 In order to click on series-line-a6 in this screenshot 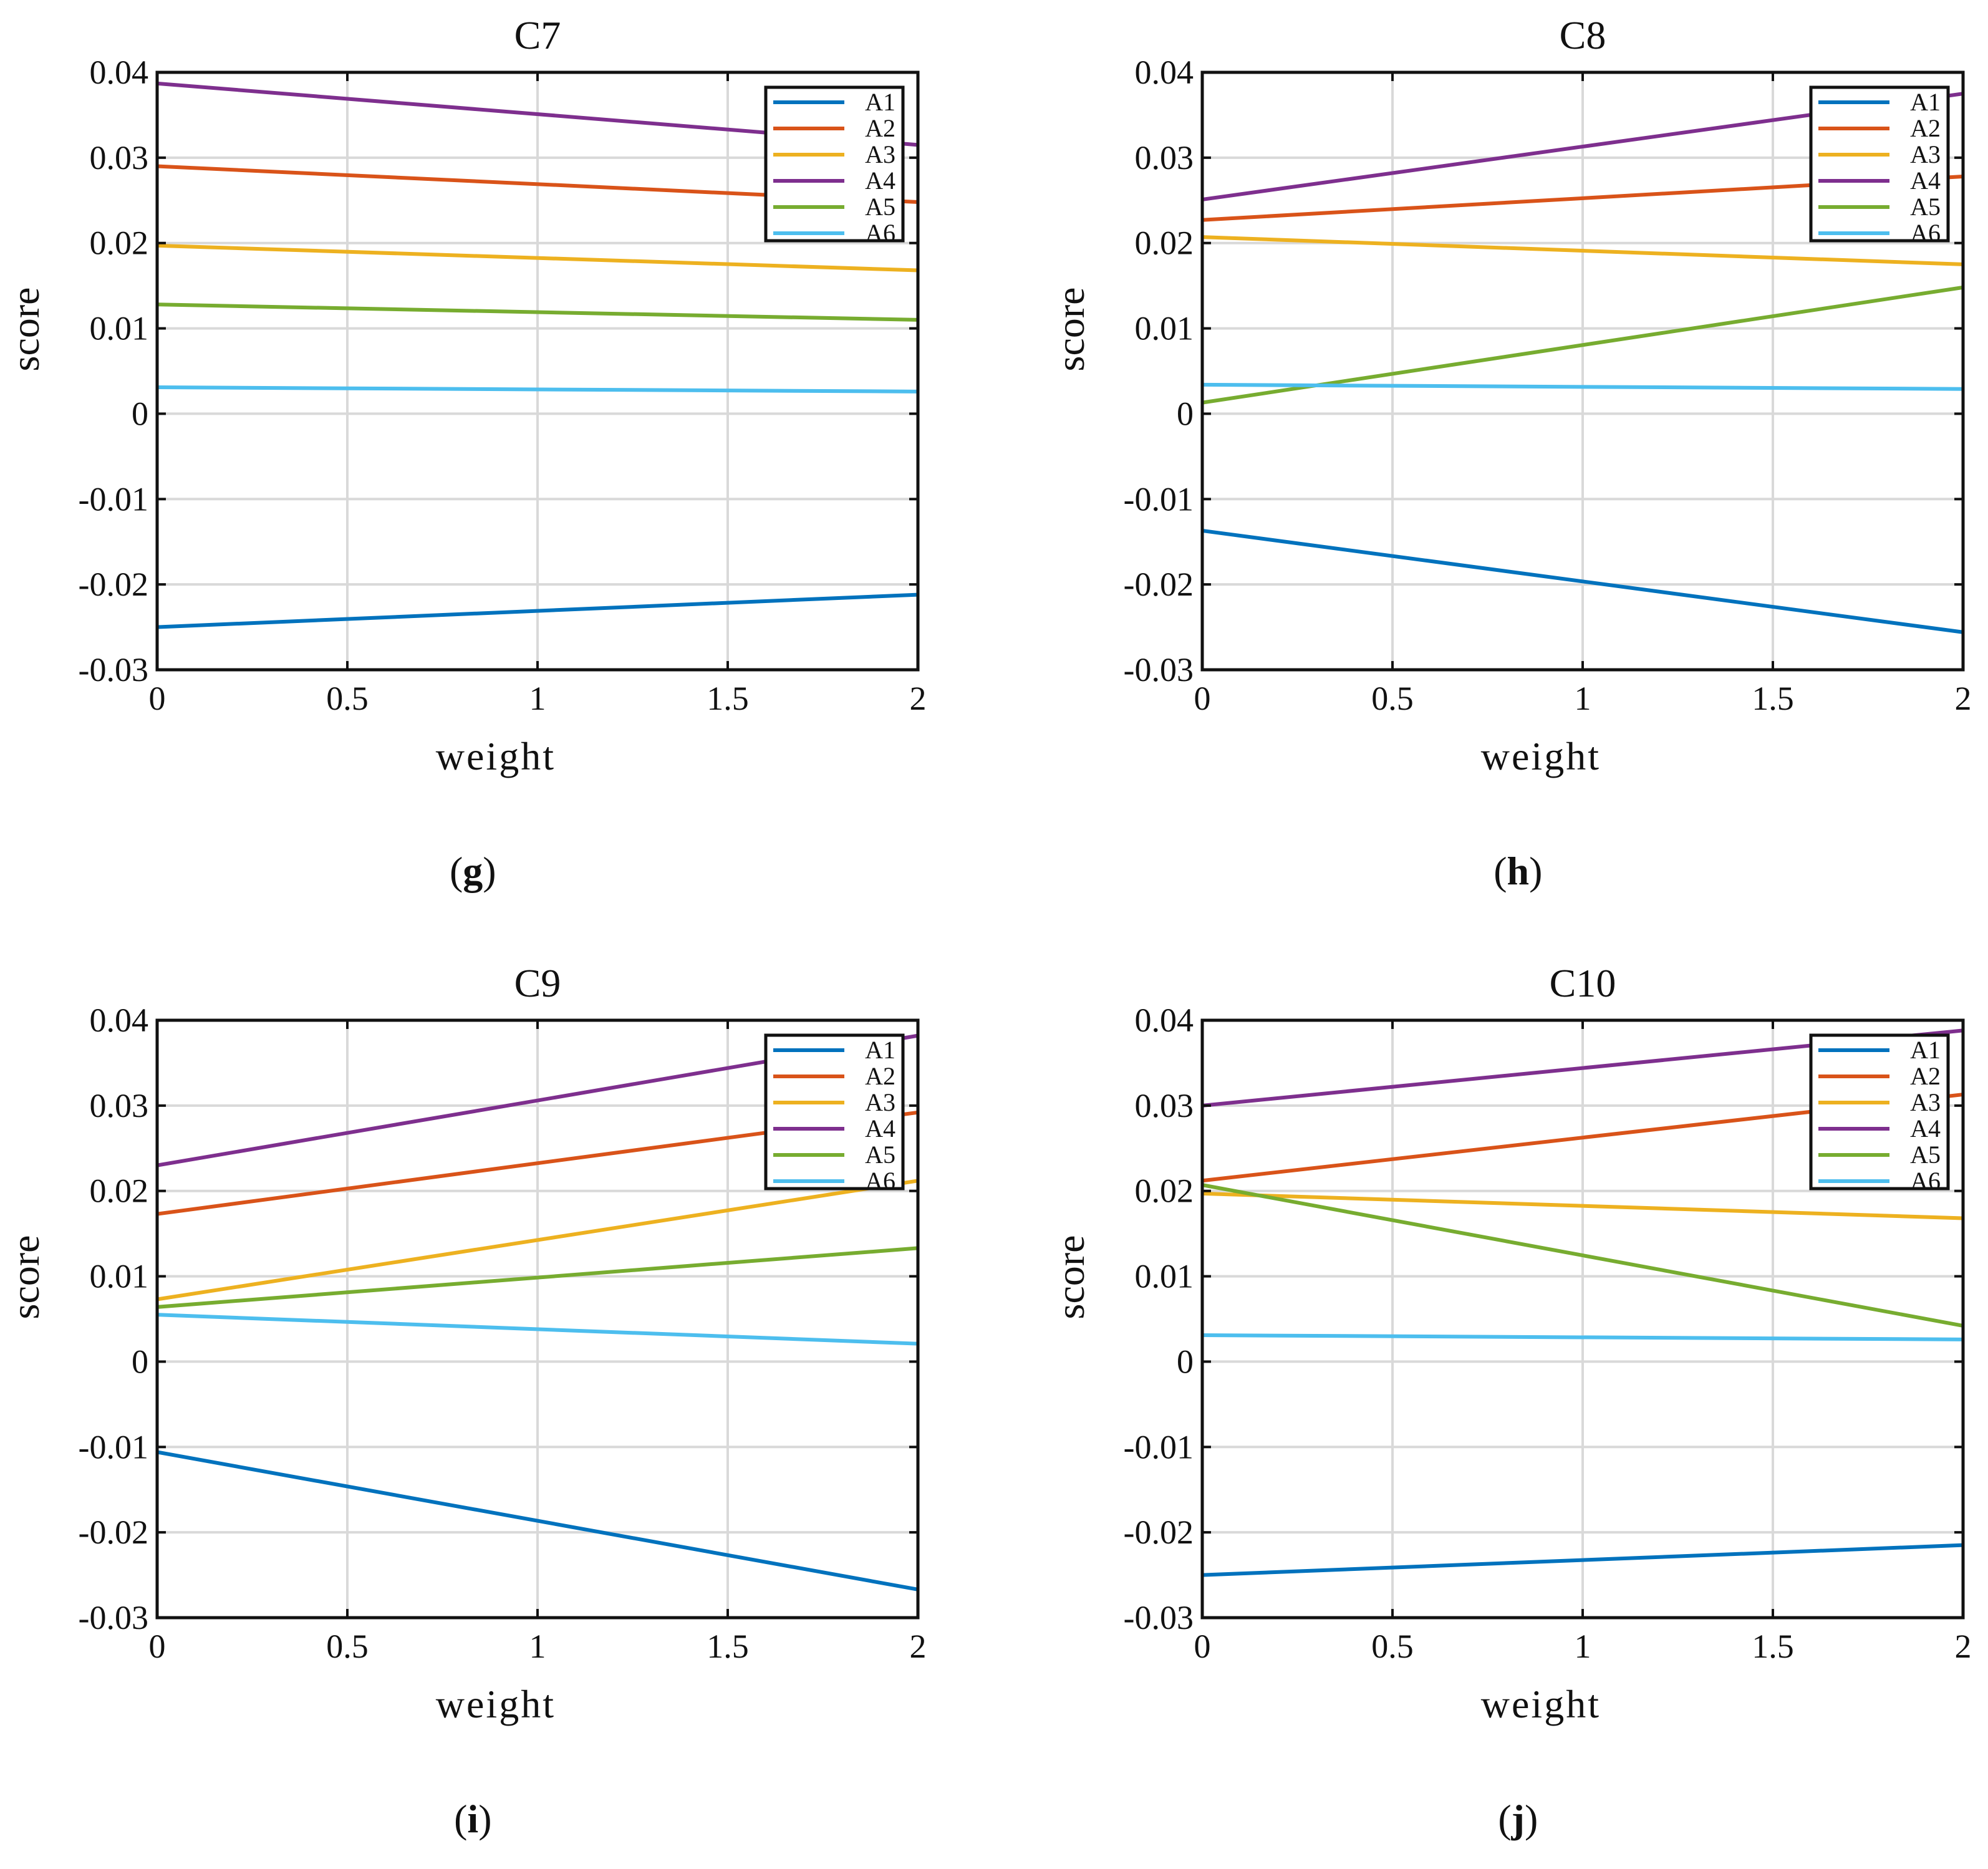, I will do `click(1583, 386)`.